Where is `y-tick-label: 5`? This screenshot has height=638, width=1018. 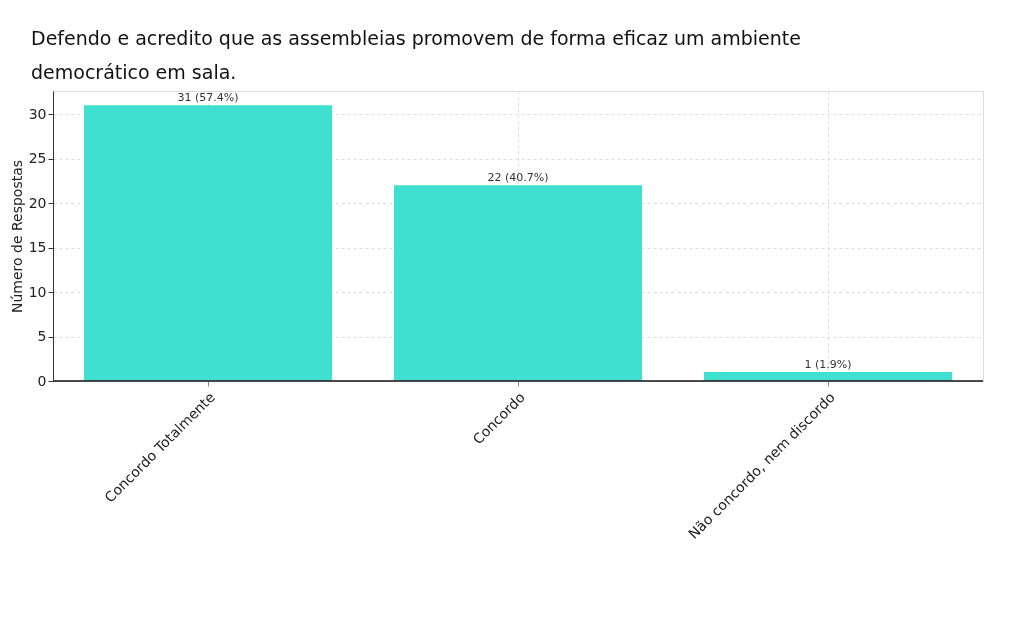 y-tick-label: 5 is located at coordinates (42, 336).